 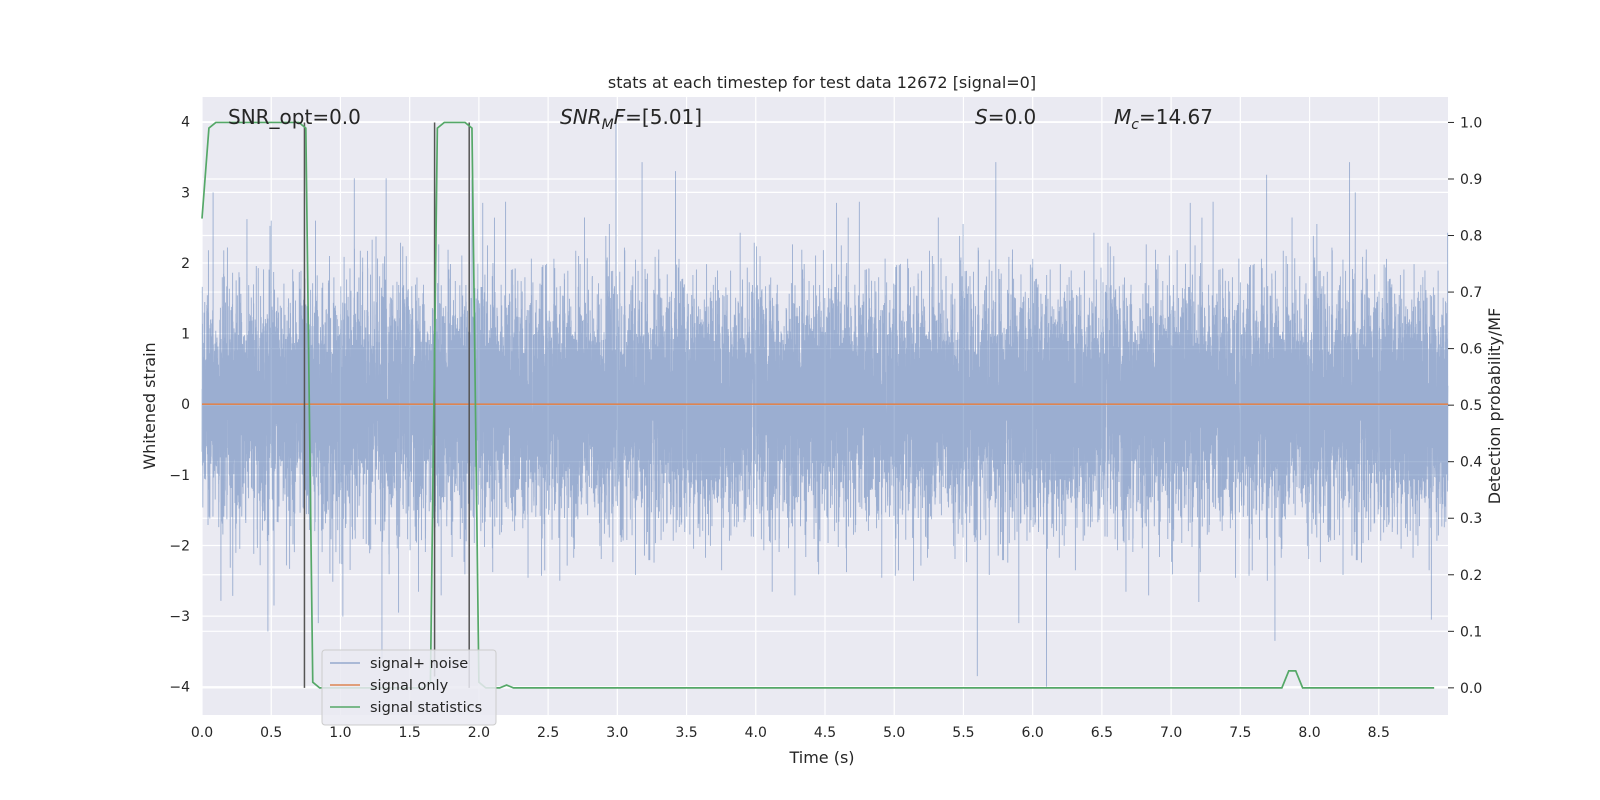 I want to click on x-tick-label: 5.5, so click(x=963, y=733).